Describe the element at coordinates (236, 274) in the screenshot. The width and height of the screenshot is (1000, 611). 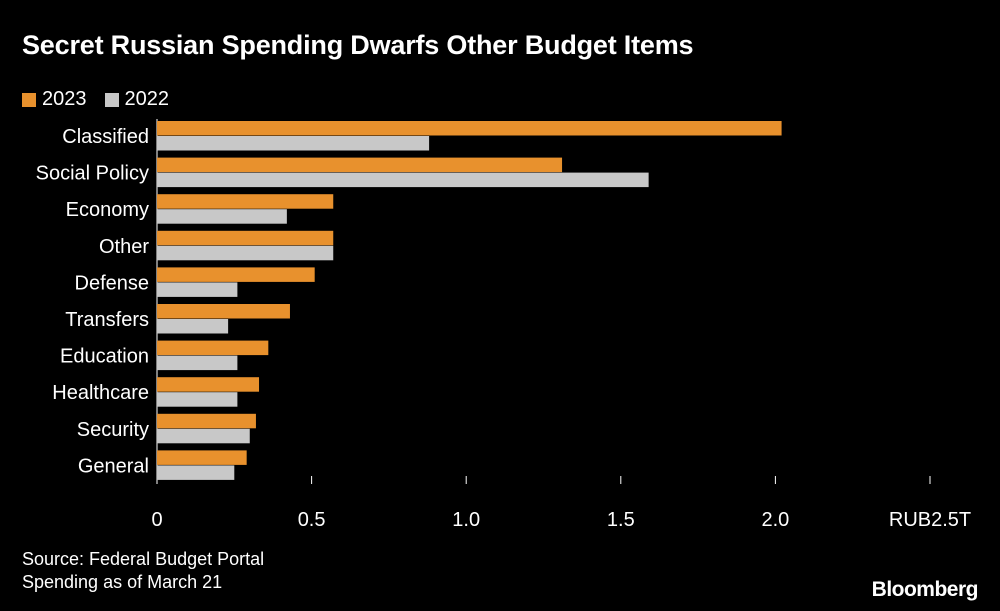
I see `bar-defense-2023` at that location.